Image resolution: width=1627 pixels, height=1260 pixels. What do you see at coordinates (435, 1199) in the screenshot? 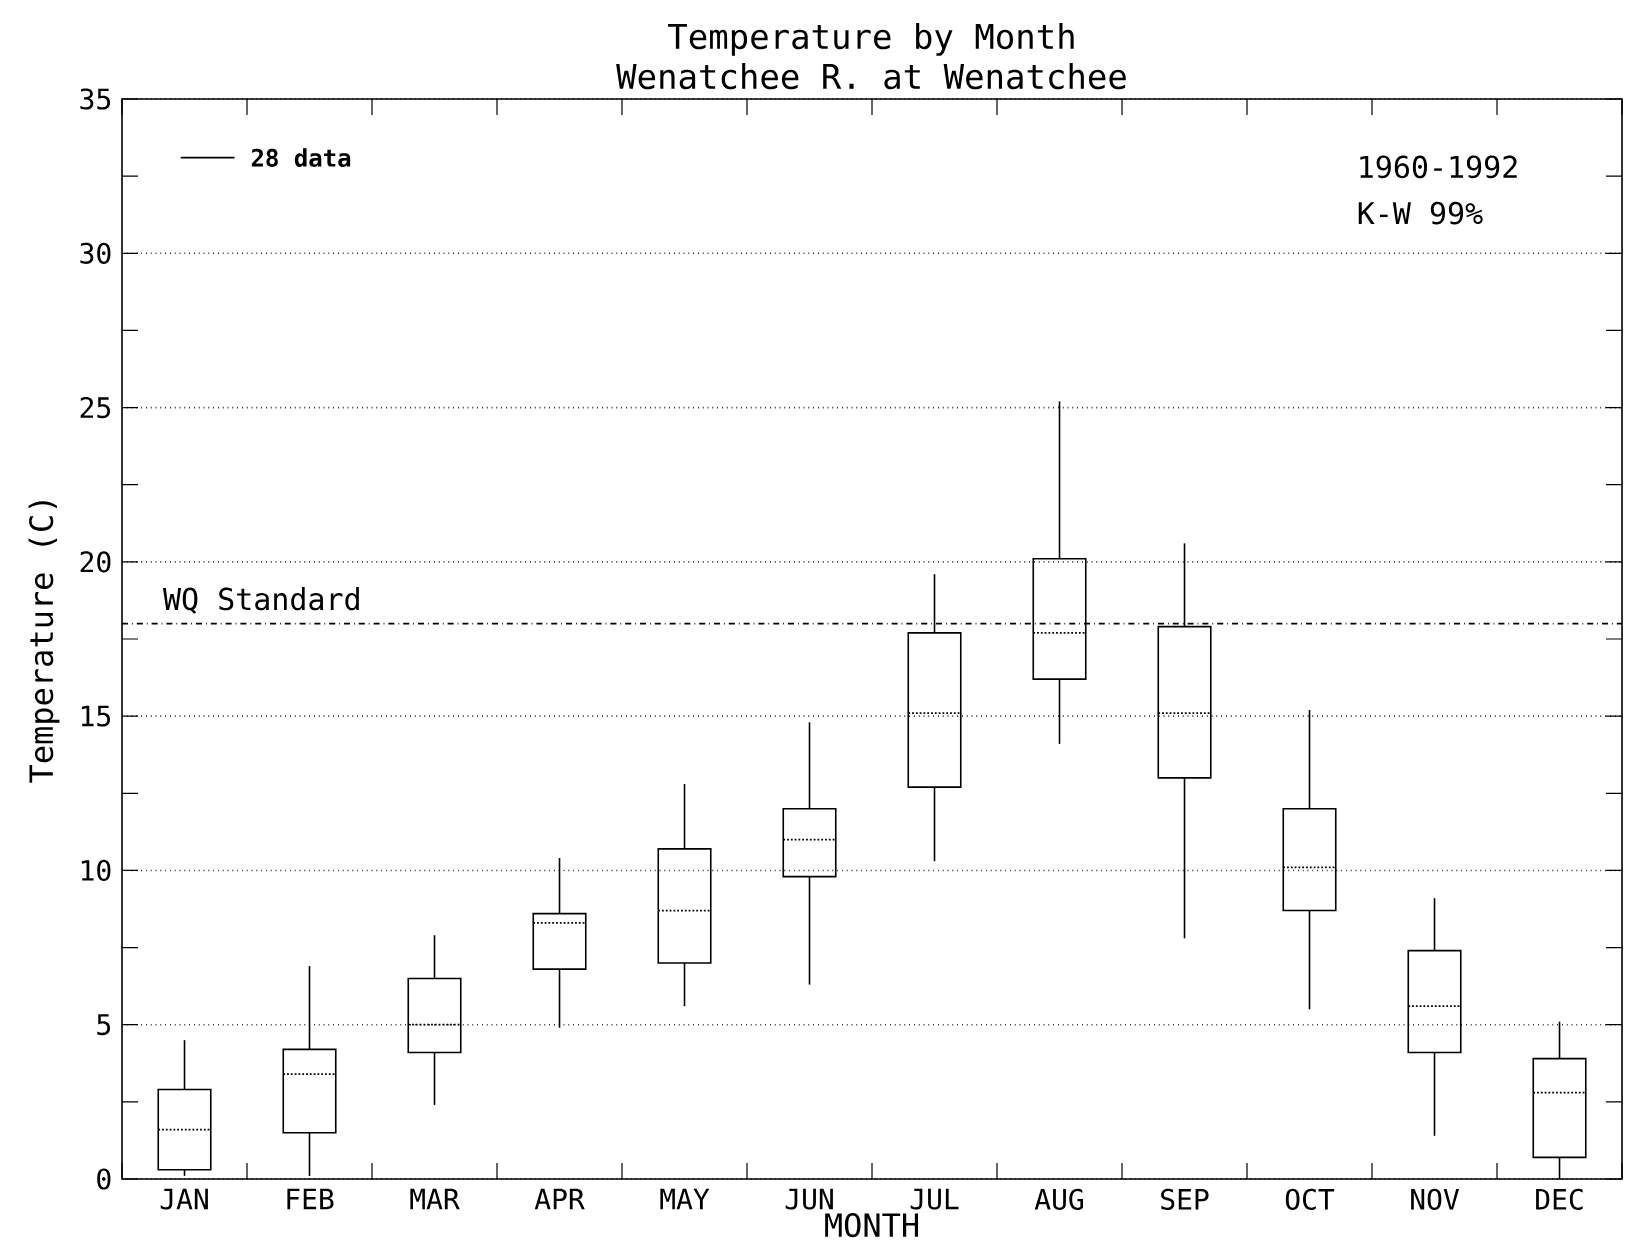
I see `x-tick-label: MAR` at bounding box center [435, 1199].